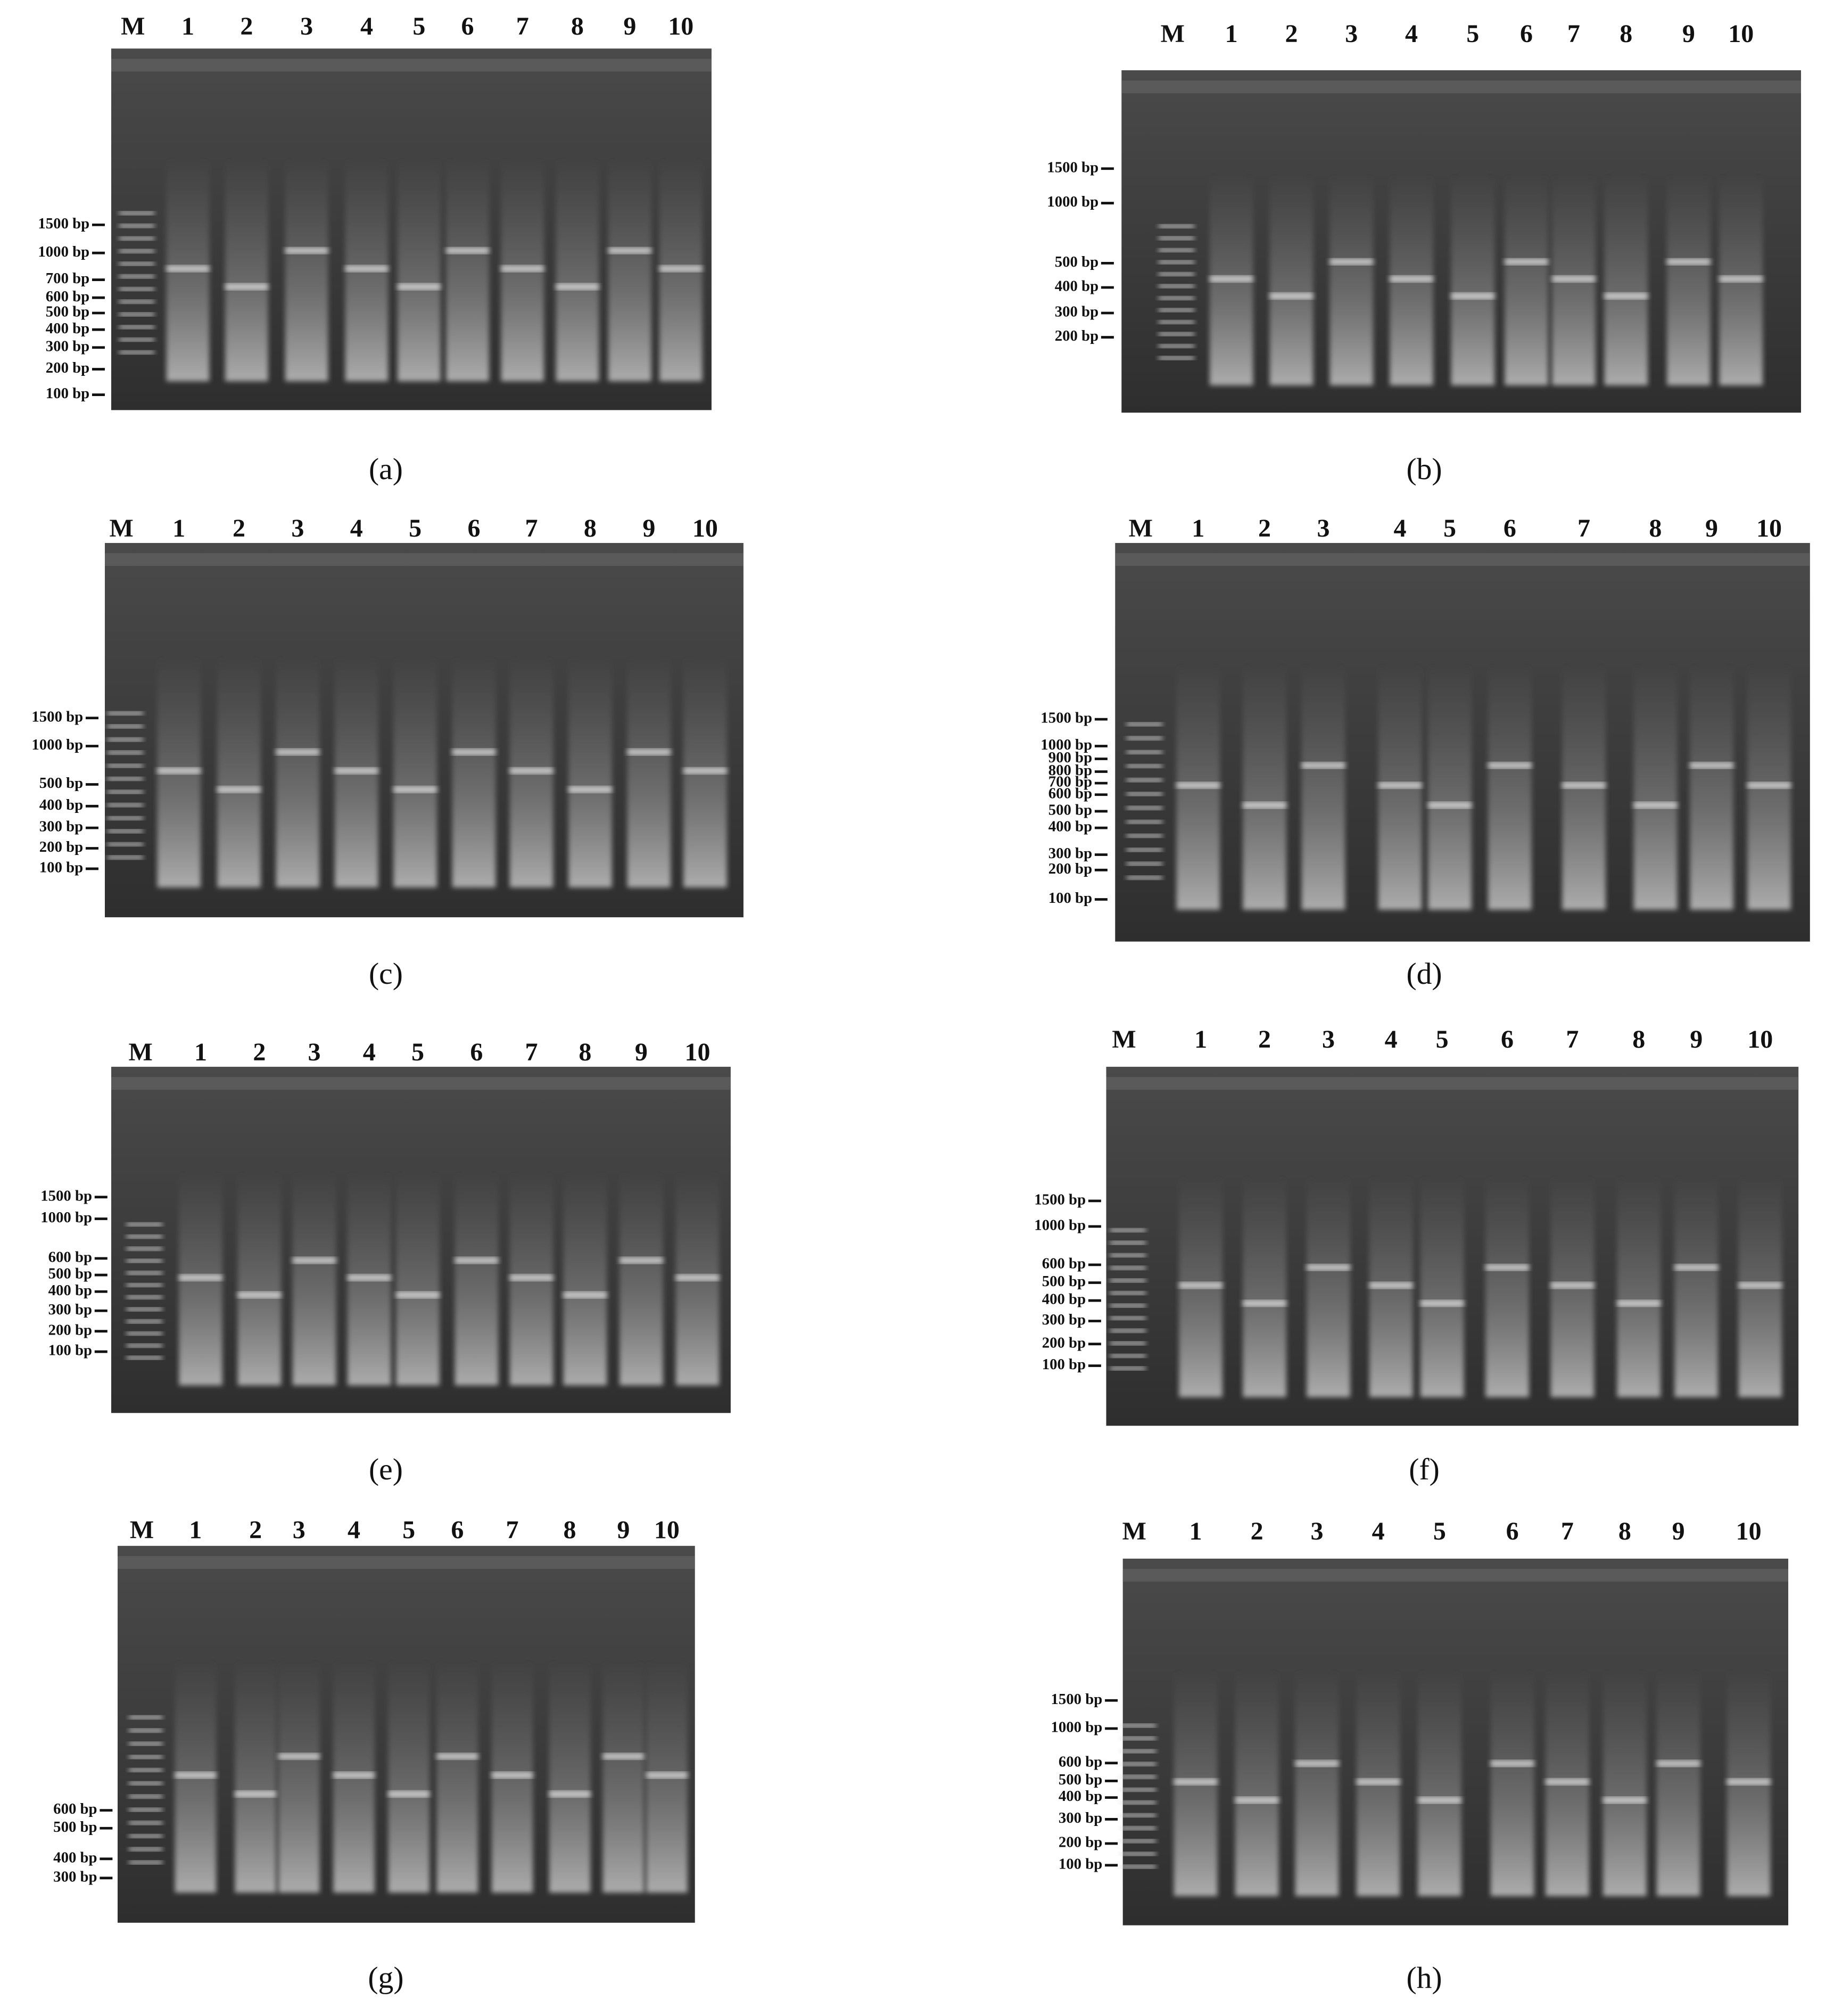  What do you see at coordinates (1076, 261) in the screenshot?
I see `marker-label: 500 bp` at bounding box center [1076, 261].